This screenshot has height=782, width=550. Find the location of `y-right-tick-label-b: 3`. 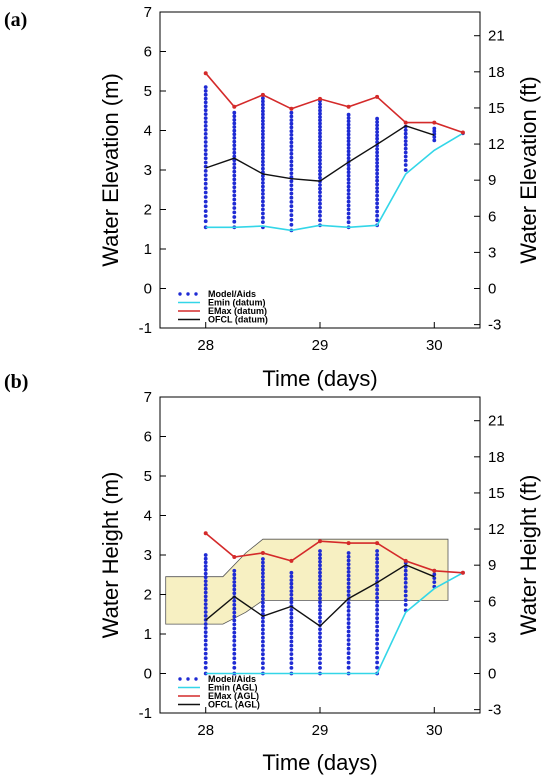

y-right-tick-label-b: 3 is located at coordinates (492, 637).